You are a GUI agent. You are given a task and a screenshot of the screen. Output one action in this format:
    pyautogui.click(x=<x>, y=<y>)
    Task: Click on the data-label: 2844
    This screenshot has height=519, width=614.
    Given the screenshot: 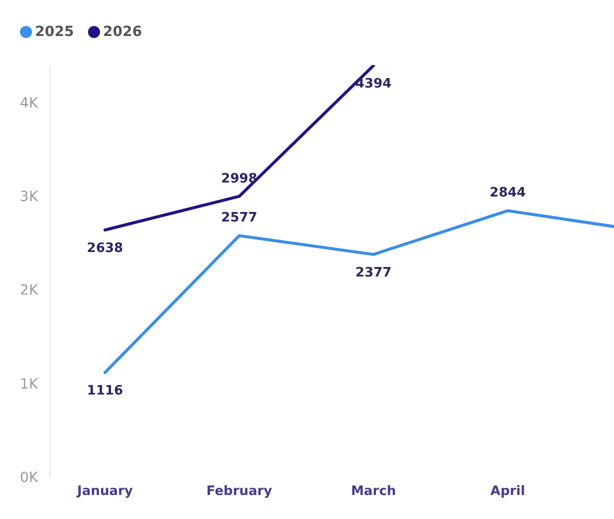 What is the action you would take?
    pyautogui.click(x=508, y=192)
    